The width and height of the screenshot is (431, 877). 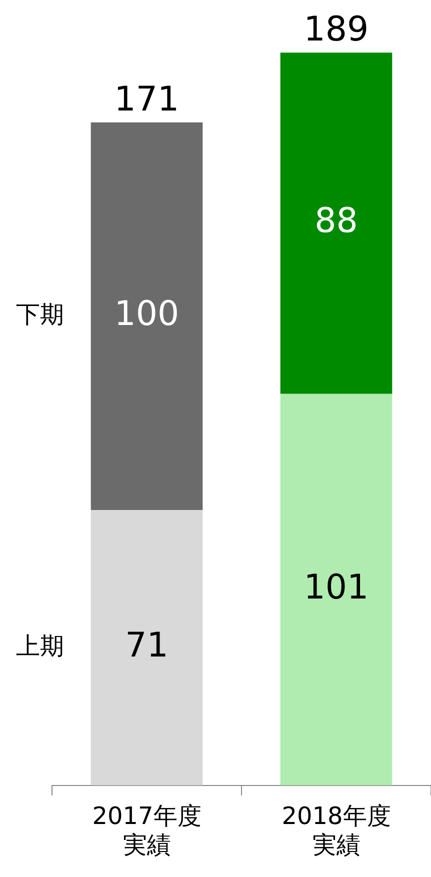 I want to click on data-label: 101, so click(x=336, y=587).